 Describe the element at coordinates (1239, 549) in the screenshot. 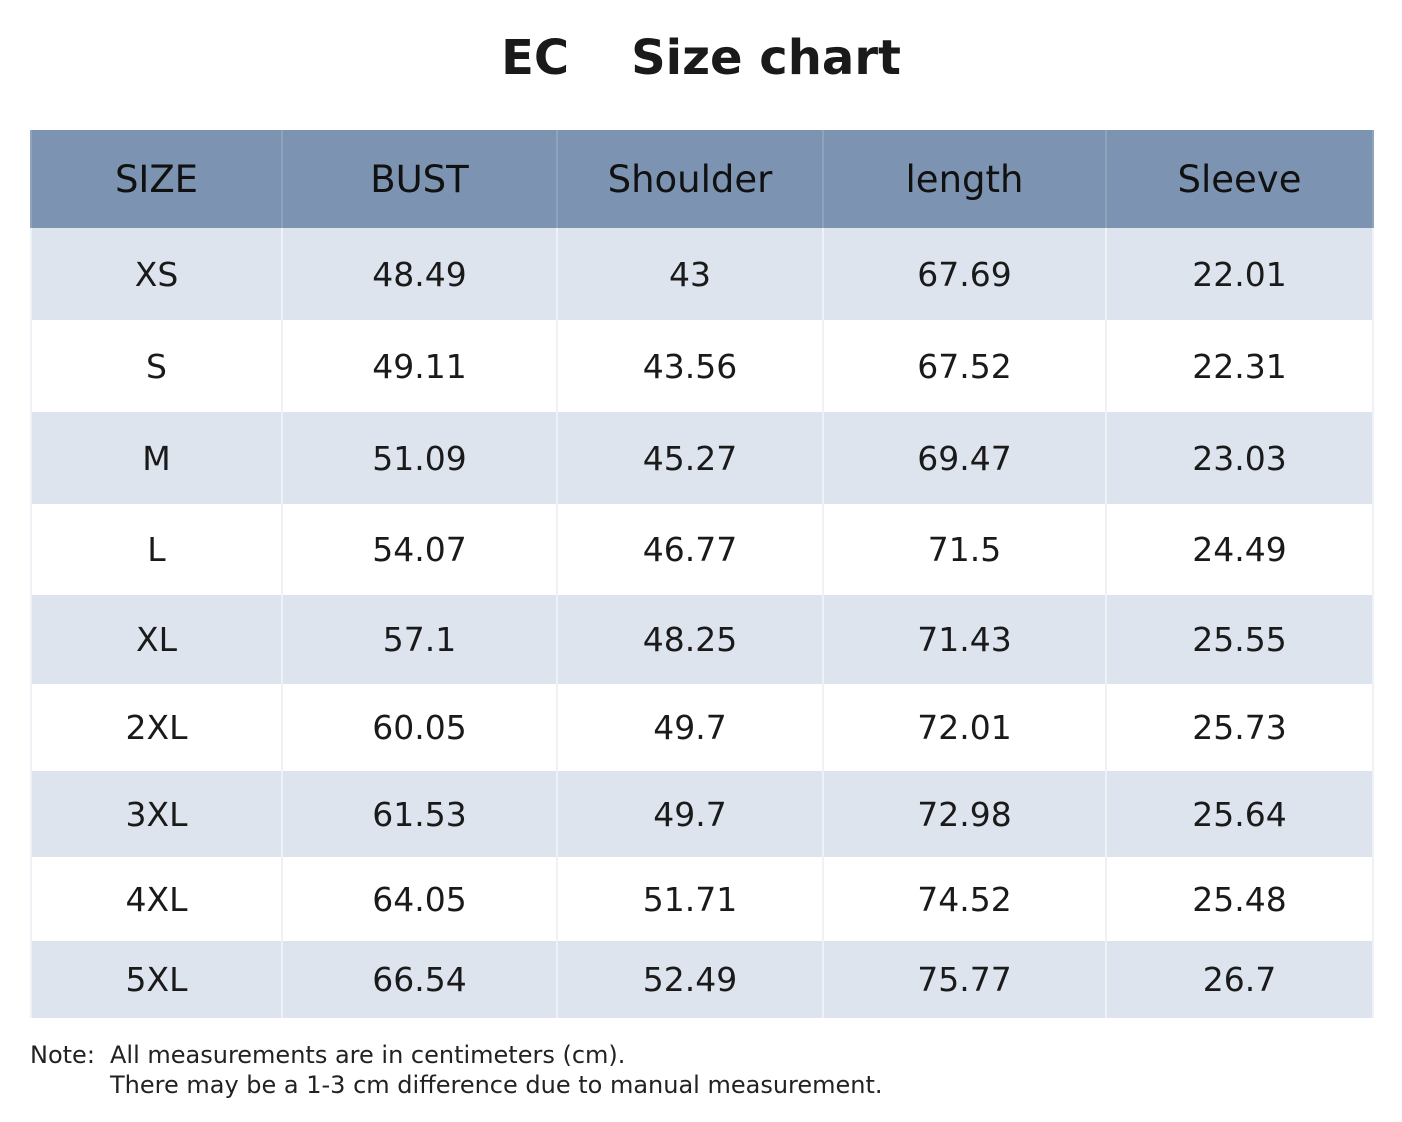

I see `measurement-cell: 24.49` at that location.